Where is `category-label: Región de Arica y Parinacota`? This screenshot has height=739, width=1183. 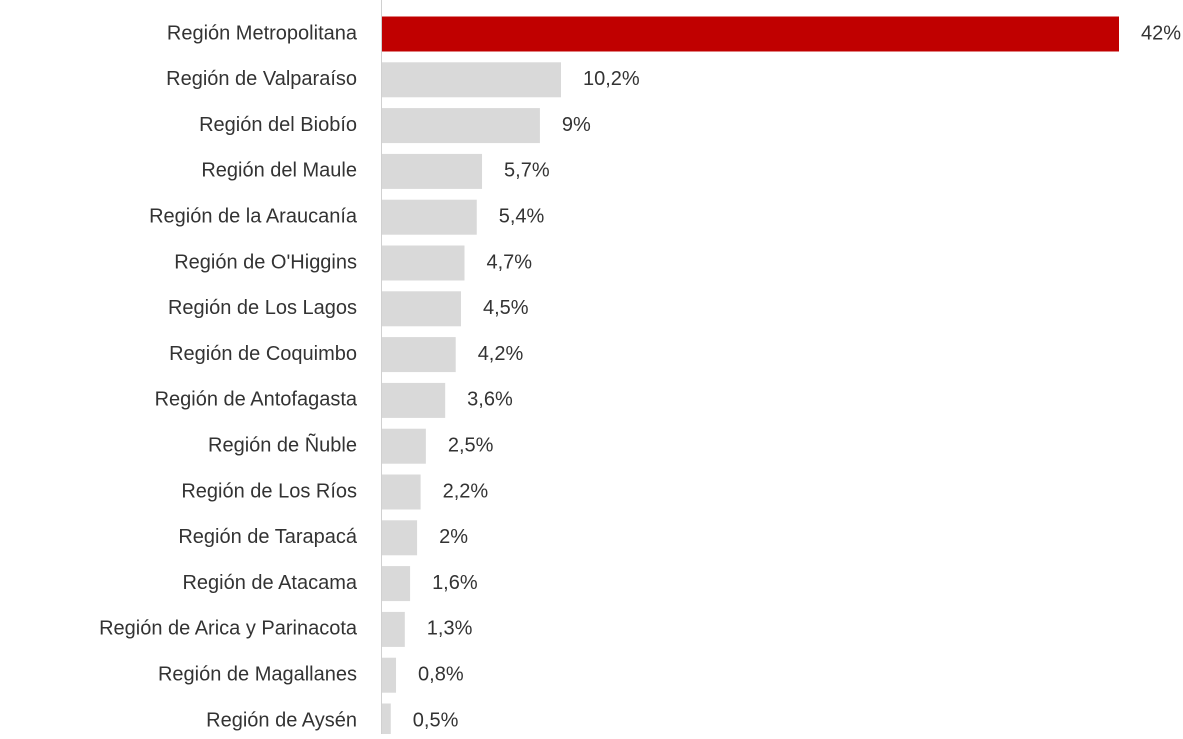 category-label: Región de Arica y Parinacota is located at coordinates (228, 629).